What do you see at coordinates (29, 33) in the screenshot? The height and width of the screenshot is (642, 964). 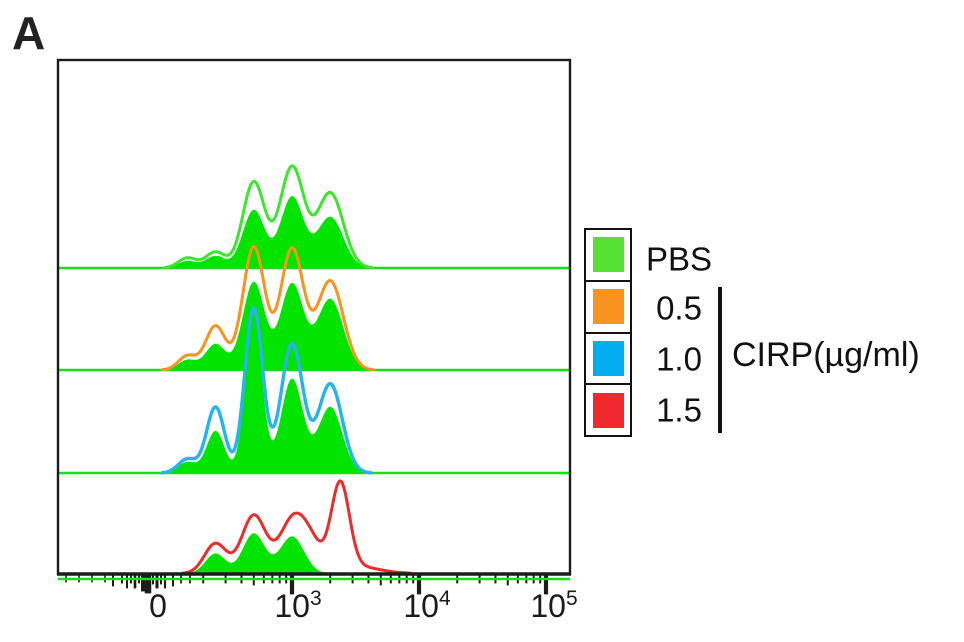 I see `panel-label: A` at bounding box center [29, 33].